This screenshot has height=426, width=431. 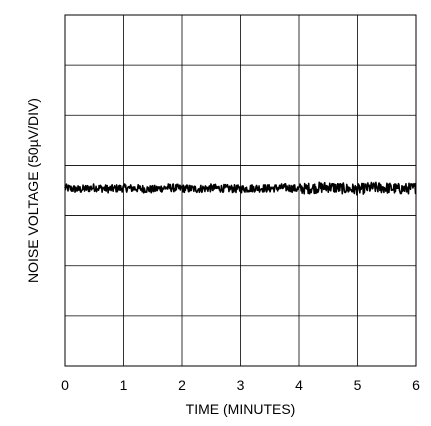 What do you see at coordinates (182, 385) in the screenshot?
I see `x-tick-label: 2` at bounding box center [182, 385].